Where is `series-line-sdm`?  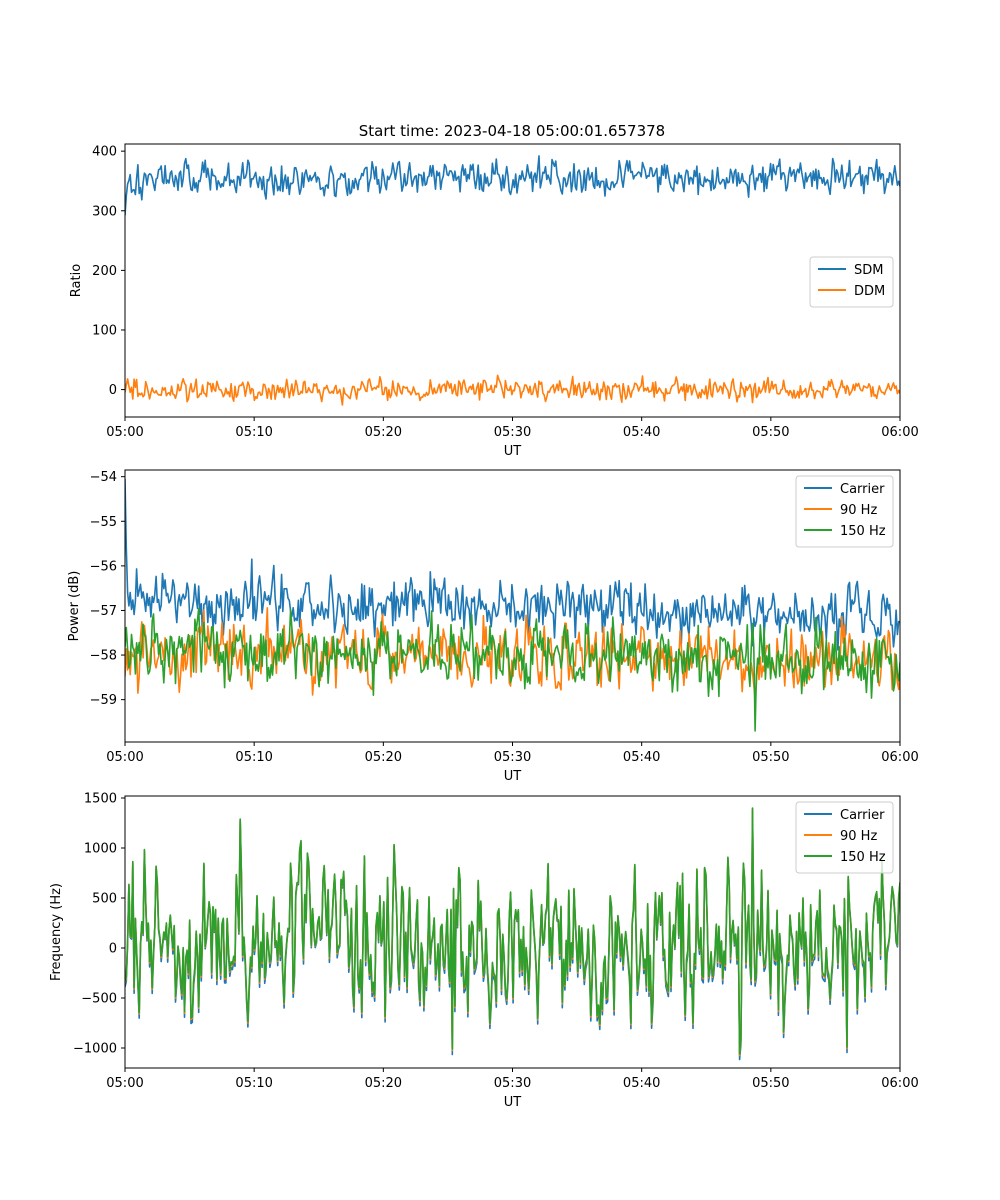 series-line-sdm is located at coordinates (512, 185).